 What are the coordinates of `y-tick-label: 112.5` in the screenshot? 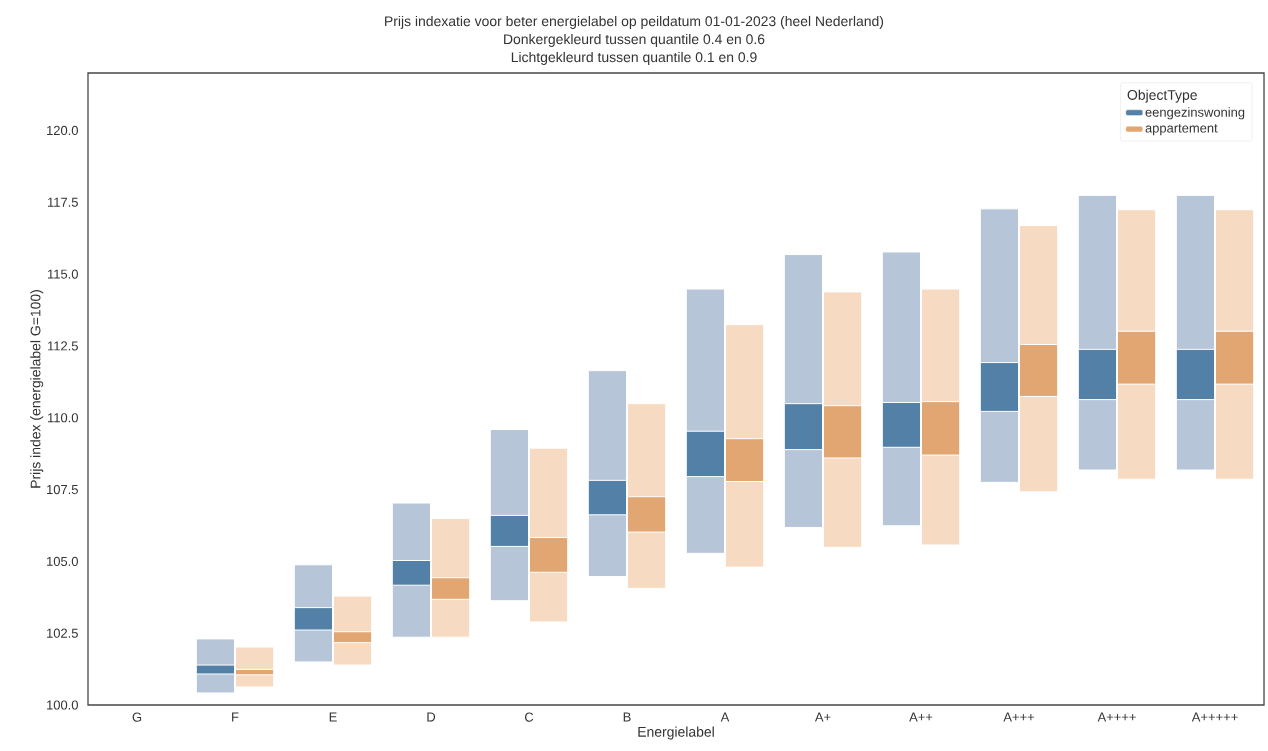 It's located at (63, 346).